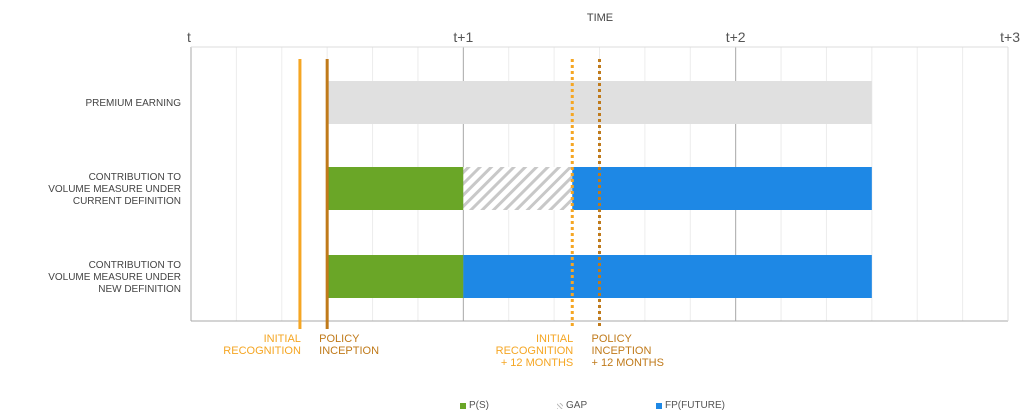 The height and width of the screenshot is (416, 1022). Describe the element at coordinates (463, 37) in the screenshot. I see `x-tick-label: t+1` at that location.